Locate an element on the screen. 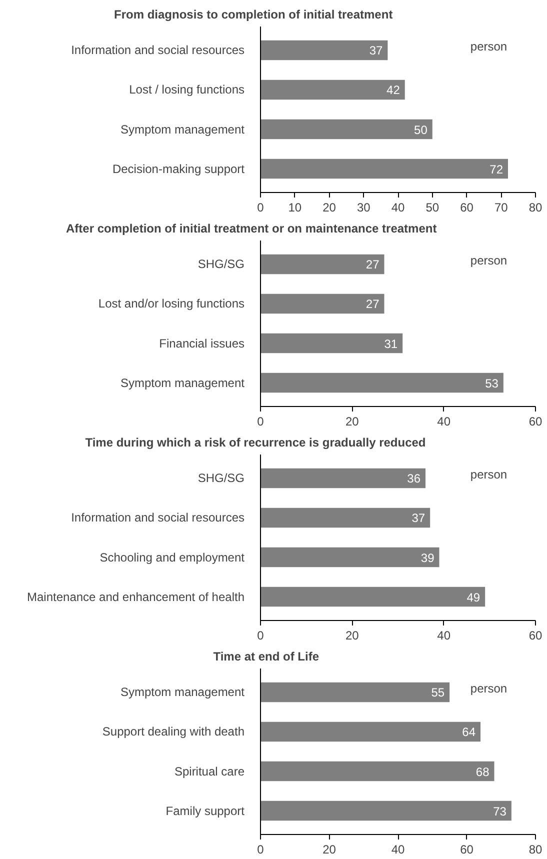  data-label: 73 is located at coordinates (500, 811).